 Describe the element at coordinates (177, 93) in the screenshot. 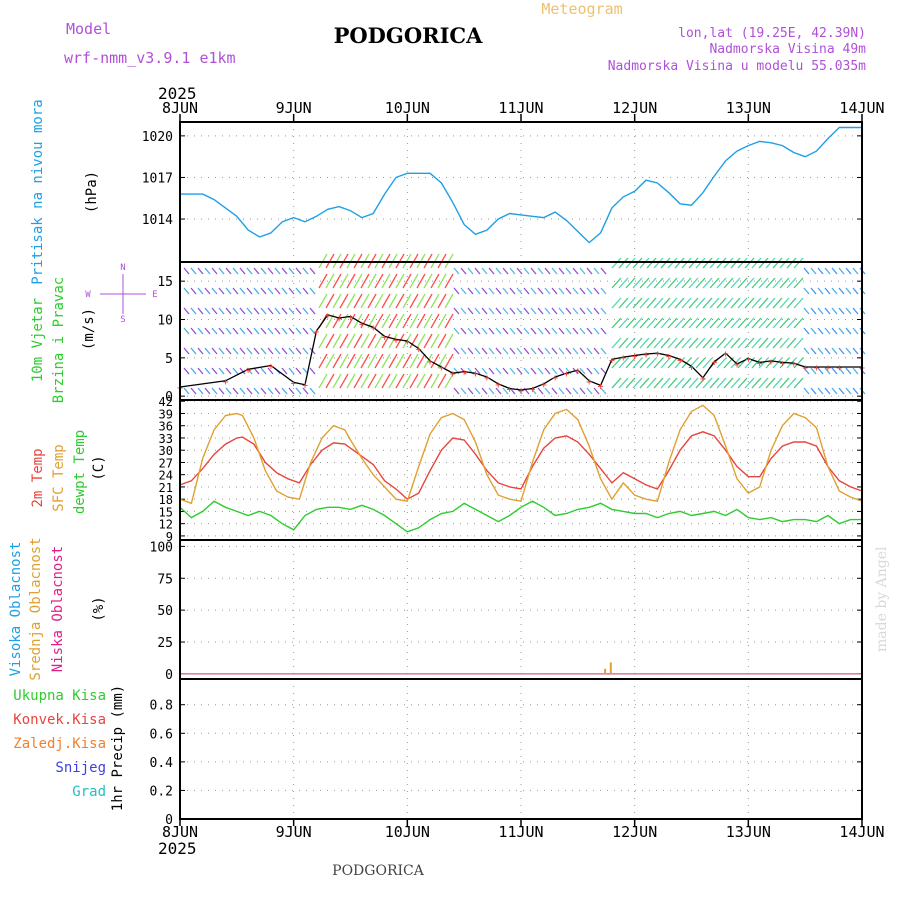

I see `x-year-top: 2025` at that location.